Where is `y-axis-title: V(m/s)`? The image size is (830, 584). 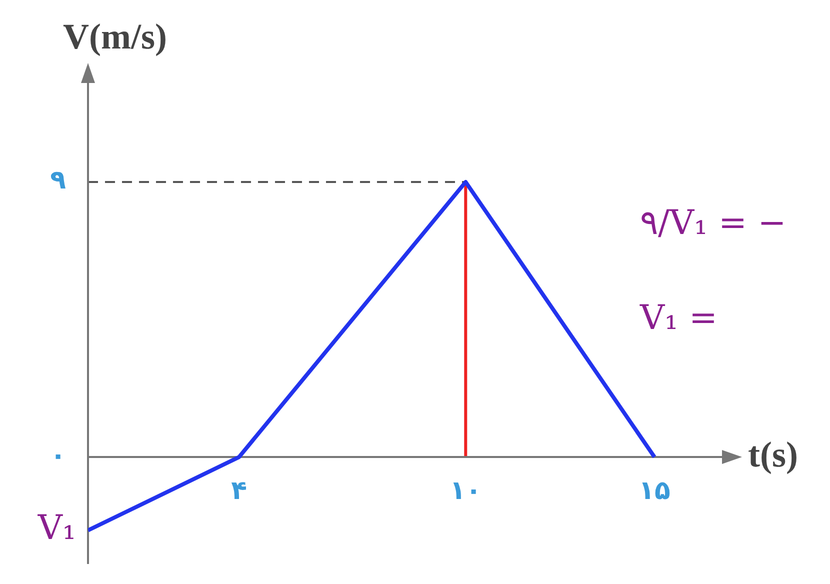
y-axis-title: V(m/s) is located at coordinates (115, 36).